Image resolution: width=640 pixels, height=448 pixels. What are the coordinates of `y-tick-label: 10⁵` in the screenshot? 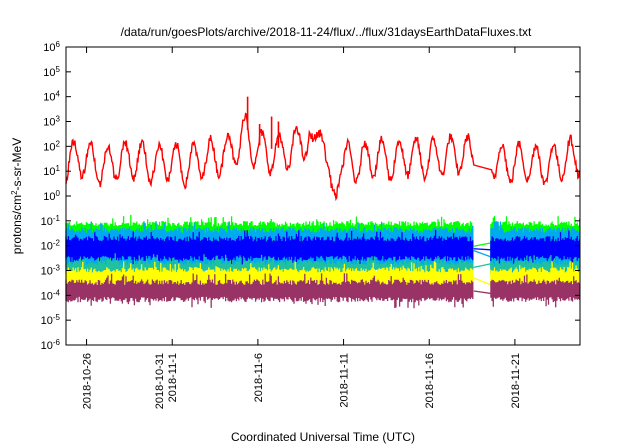 It's located at (51, 71).